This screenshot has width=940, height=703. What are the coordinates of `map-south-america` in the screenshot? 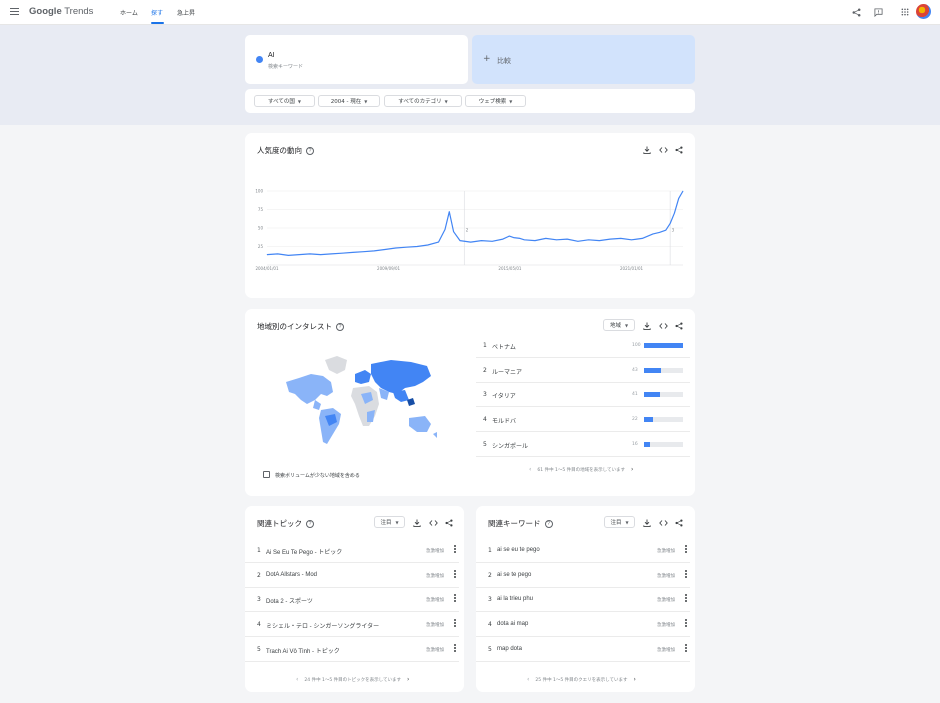 It's located at (330, 426).